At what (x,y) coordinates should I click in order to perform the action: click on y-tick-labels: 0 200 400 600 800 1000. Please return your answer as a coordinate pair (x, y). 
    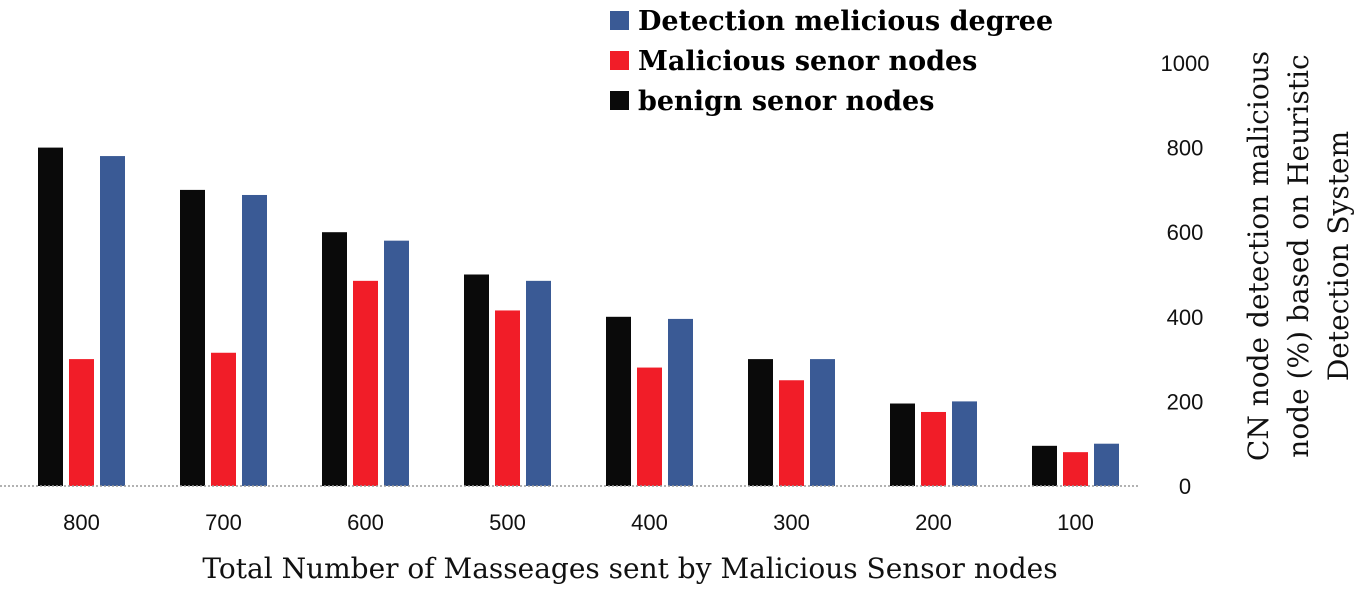
    Looking at the image, I should click on (1185, 275).